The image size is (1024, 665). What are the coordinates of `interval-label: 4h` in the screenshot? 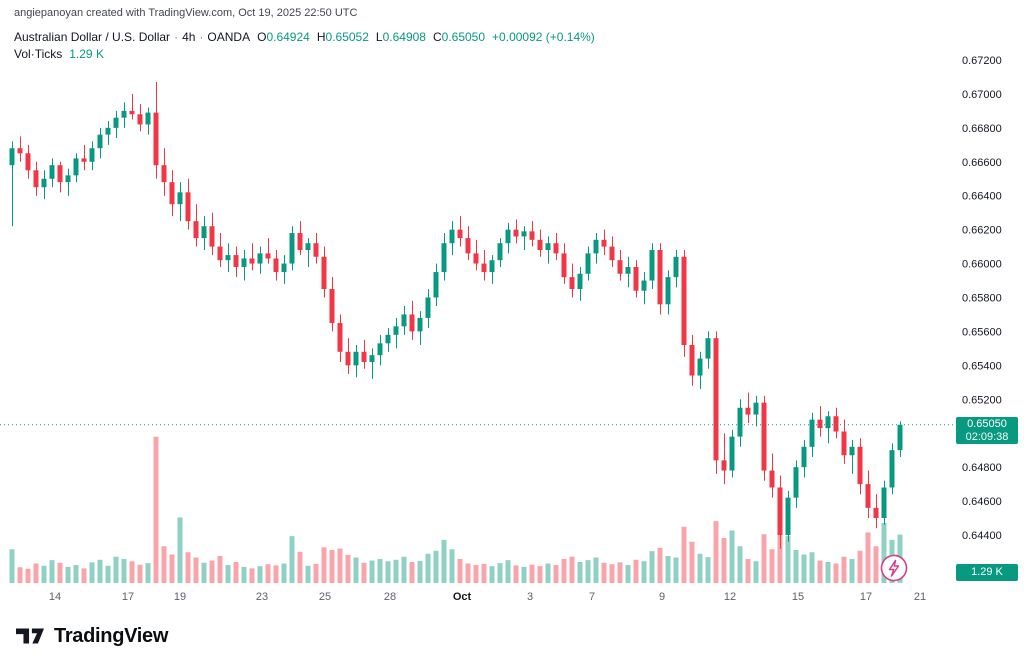 It's located at (189, 37).